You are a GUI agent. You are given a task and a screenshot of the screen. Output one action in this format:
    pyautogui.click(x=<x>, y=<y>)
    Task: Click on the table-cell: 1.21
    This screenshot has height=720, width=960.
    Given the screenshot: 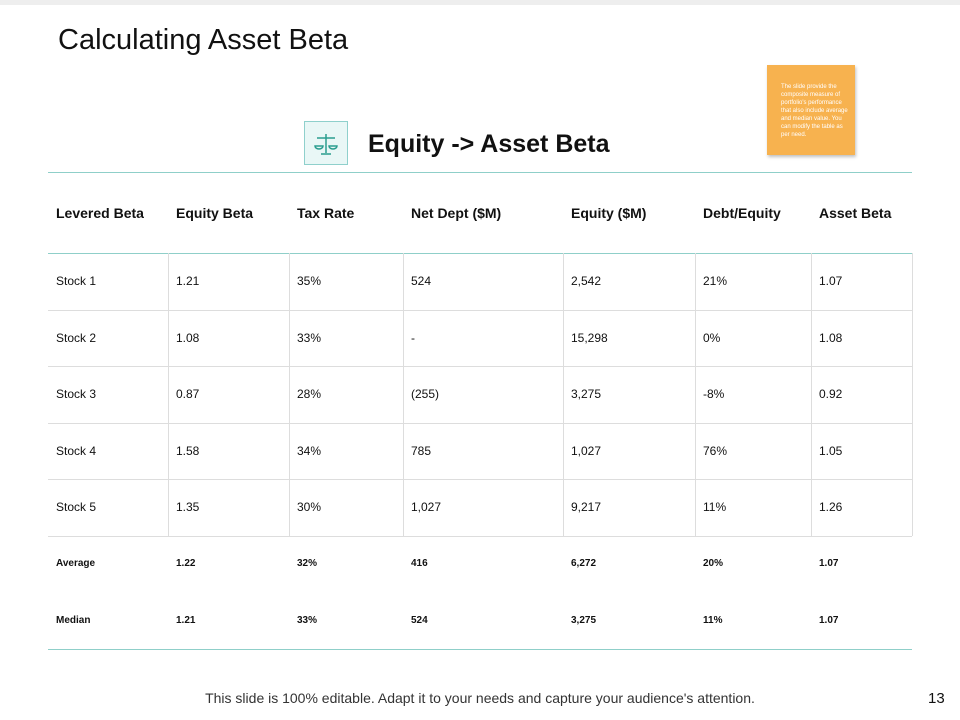 What is the action you would take?
    pyautogui.click(x=188, y=281)
    